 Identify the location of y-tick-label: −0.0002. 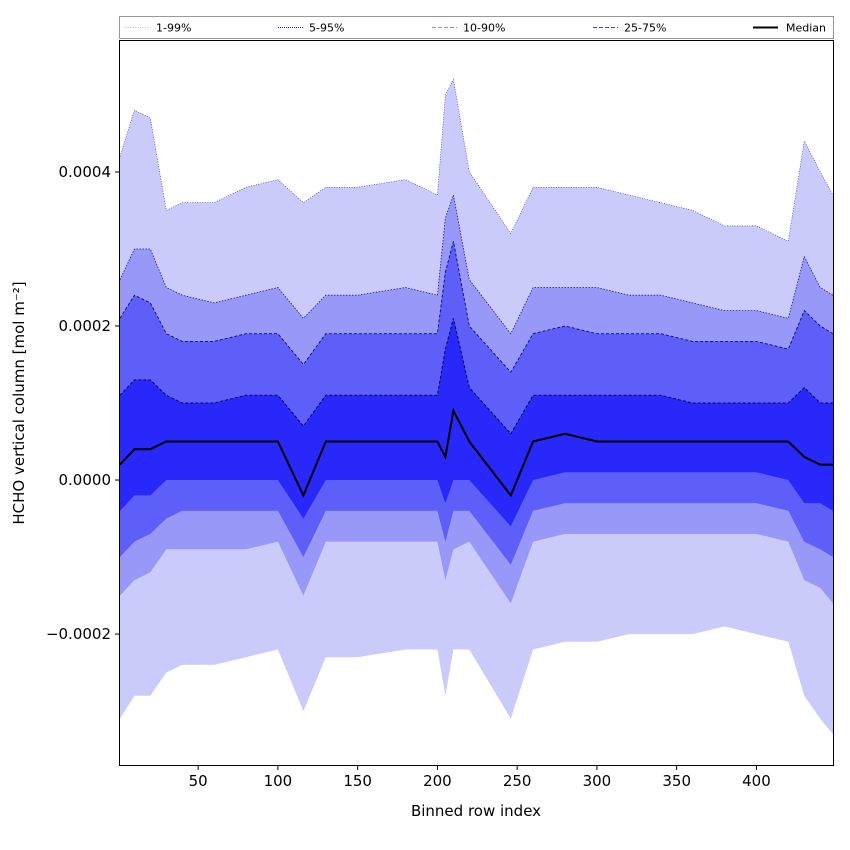
(78, 634).